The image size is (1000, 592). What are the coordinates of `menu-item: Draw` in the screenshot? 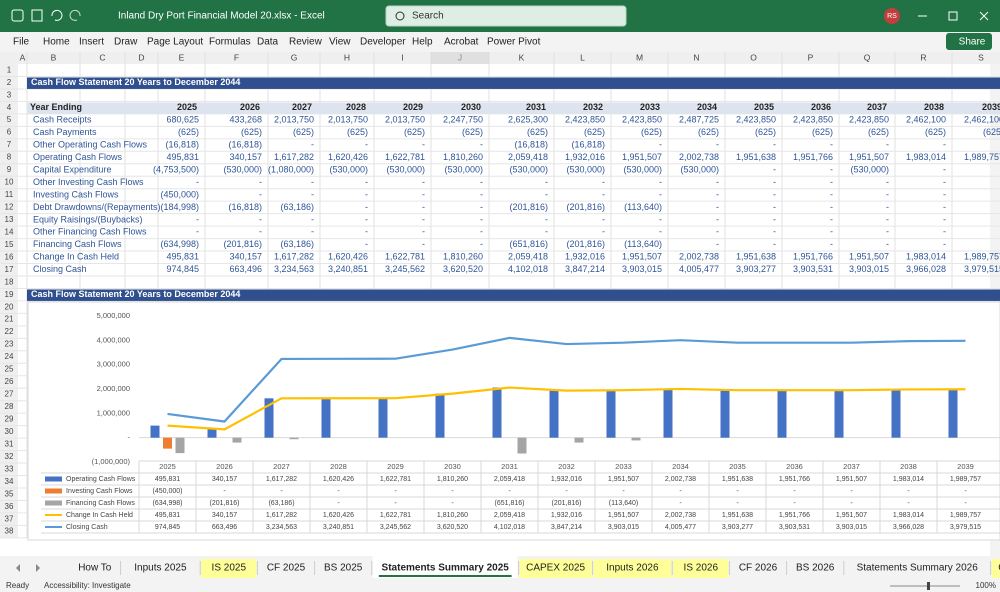 It's located at (126, 42).